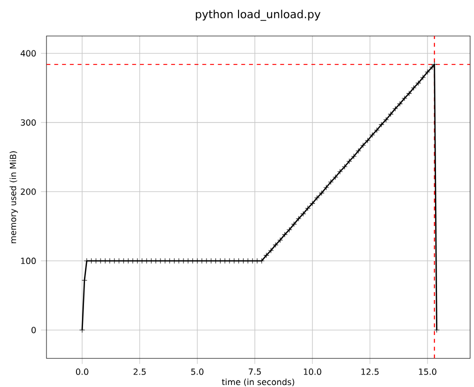  Describe the element at coordinates (254, 371) in the screenshot. I see `x-tick-label: 7.5` at that location.